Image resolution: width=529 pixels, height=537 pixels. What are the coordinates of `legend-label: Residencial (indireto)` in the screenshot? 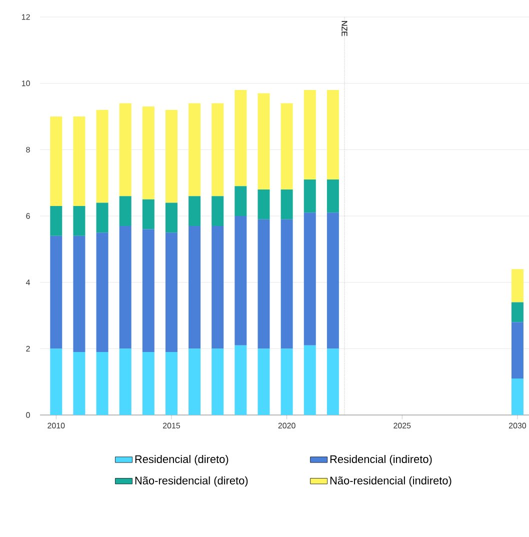 It's located at (381, 460).